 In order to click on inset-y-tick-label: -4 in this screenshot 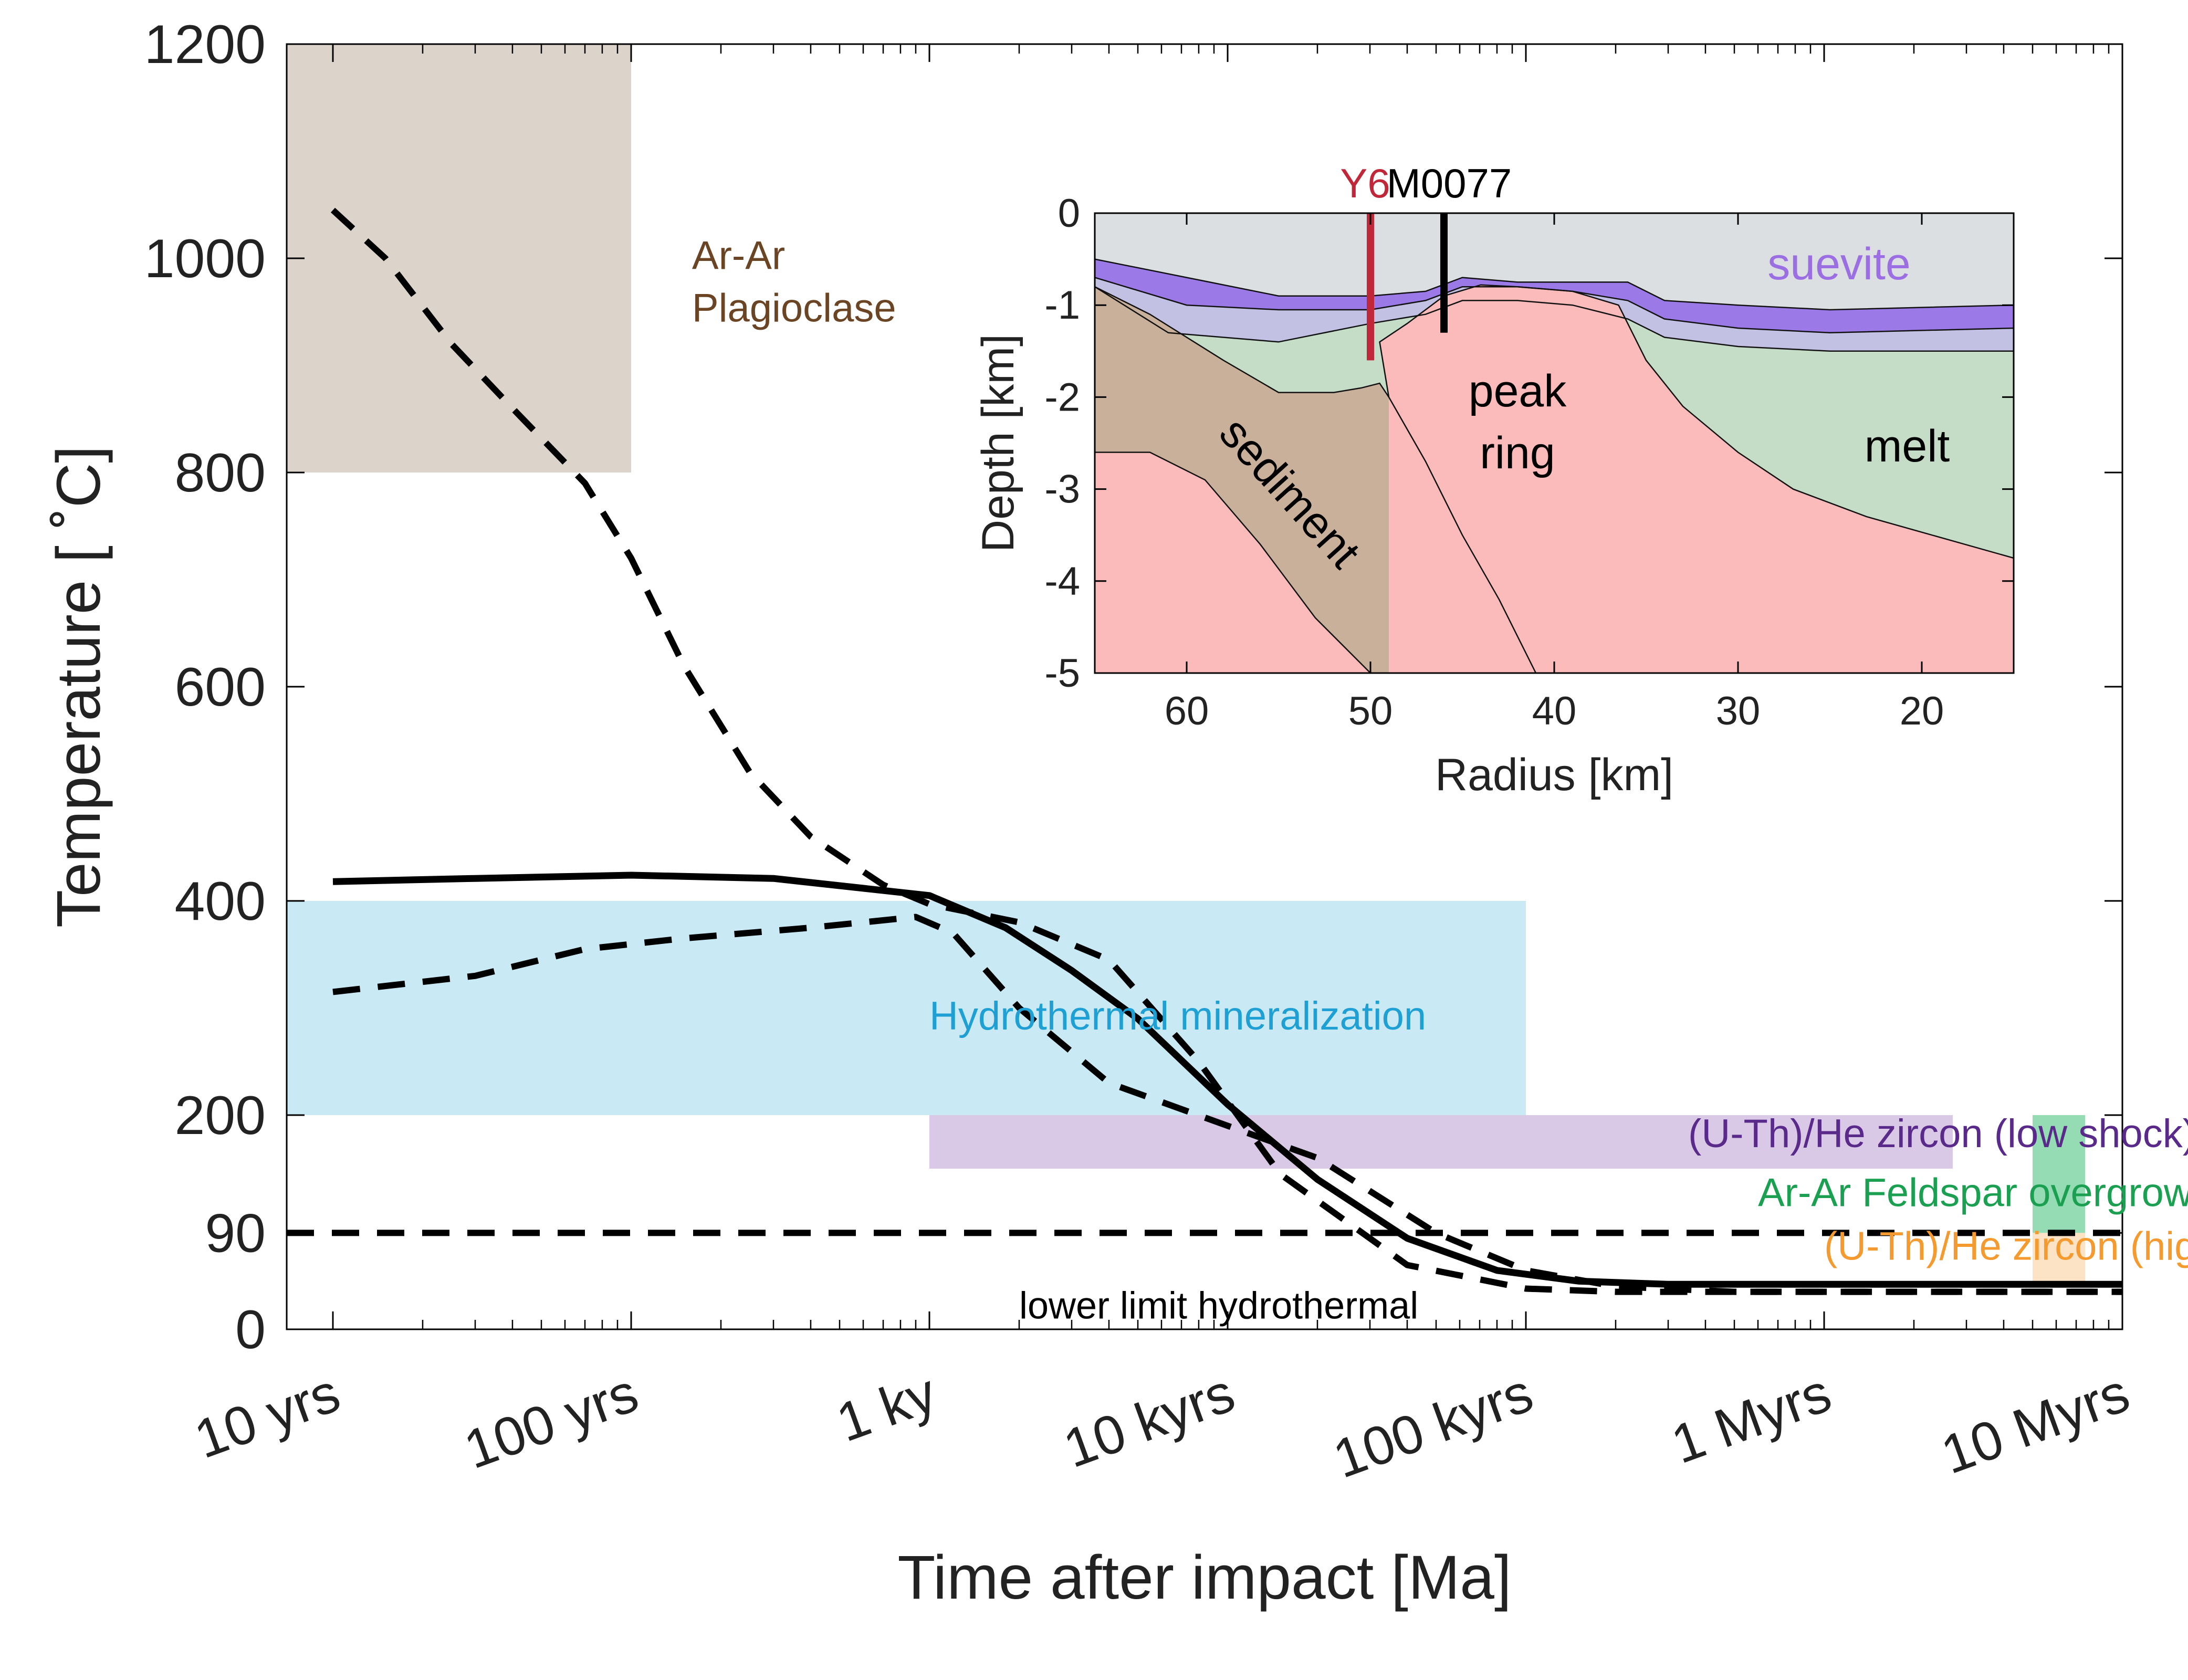, I will do `click(1062, 581)`.